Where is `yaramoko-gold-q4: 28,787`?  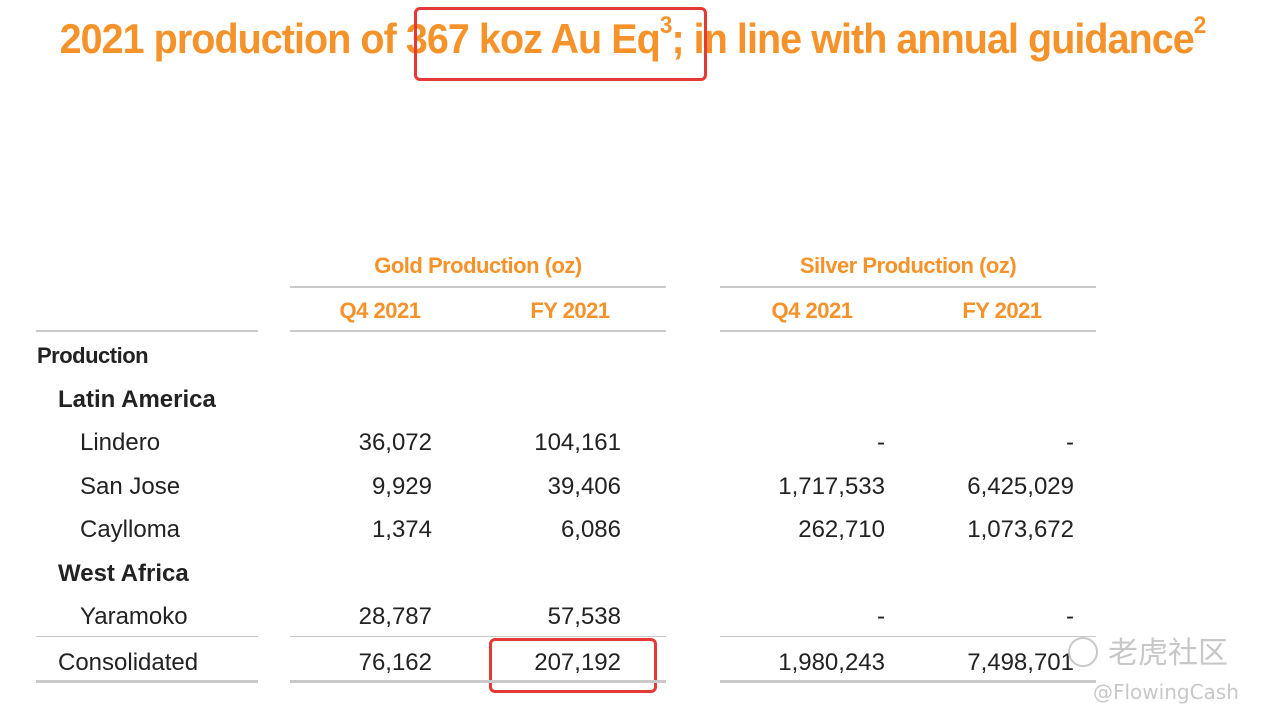 yaramoko-gold-q4: 28,787 is located at coordinates (395, 616).